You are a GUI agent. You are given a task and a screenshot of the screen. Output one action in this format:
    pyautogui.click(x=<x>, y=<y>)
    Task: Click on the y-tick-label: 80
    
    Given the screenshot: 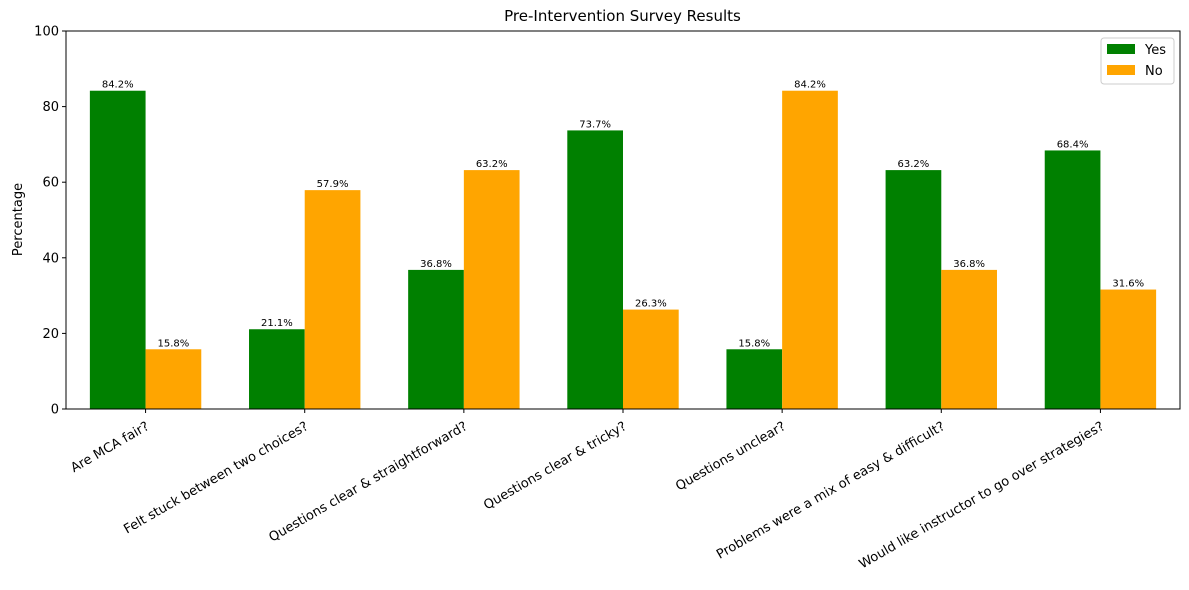 What is the action you would take?
    pyautogui.click(x=50, y=107)
    